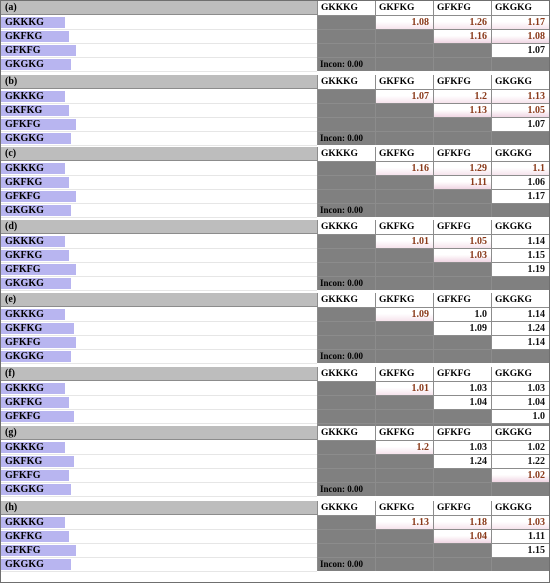 Image resolution: width=550 pixels, height=583 pixels. What do you see at coordinates (520, 96) in the screenshot?
I see `matrix-cell-value: 1.13` at bounding box center [520, 96].